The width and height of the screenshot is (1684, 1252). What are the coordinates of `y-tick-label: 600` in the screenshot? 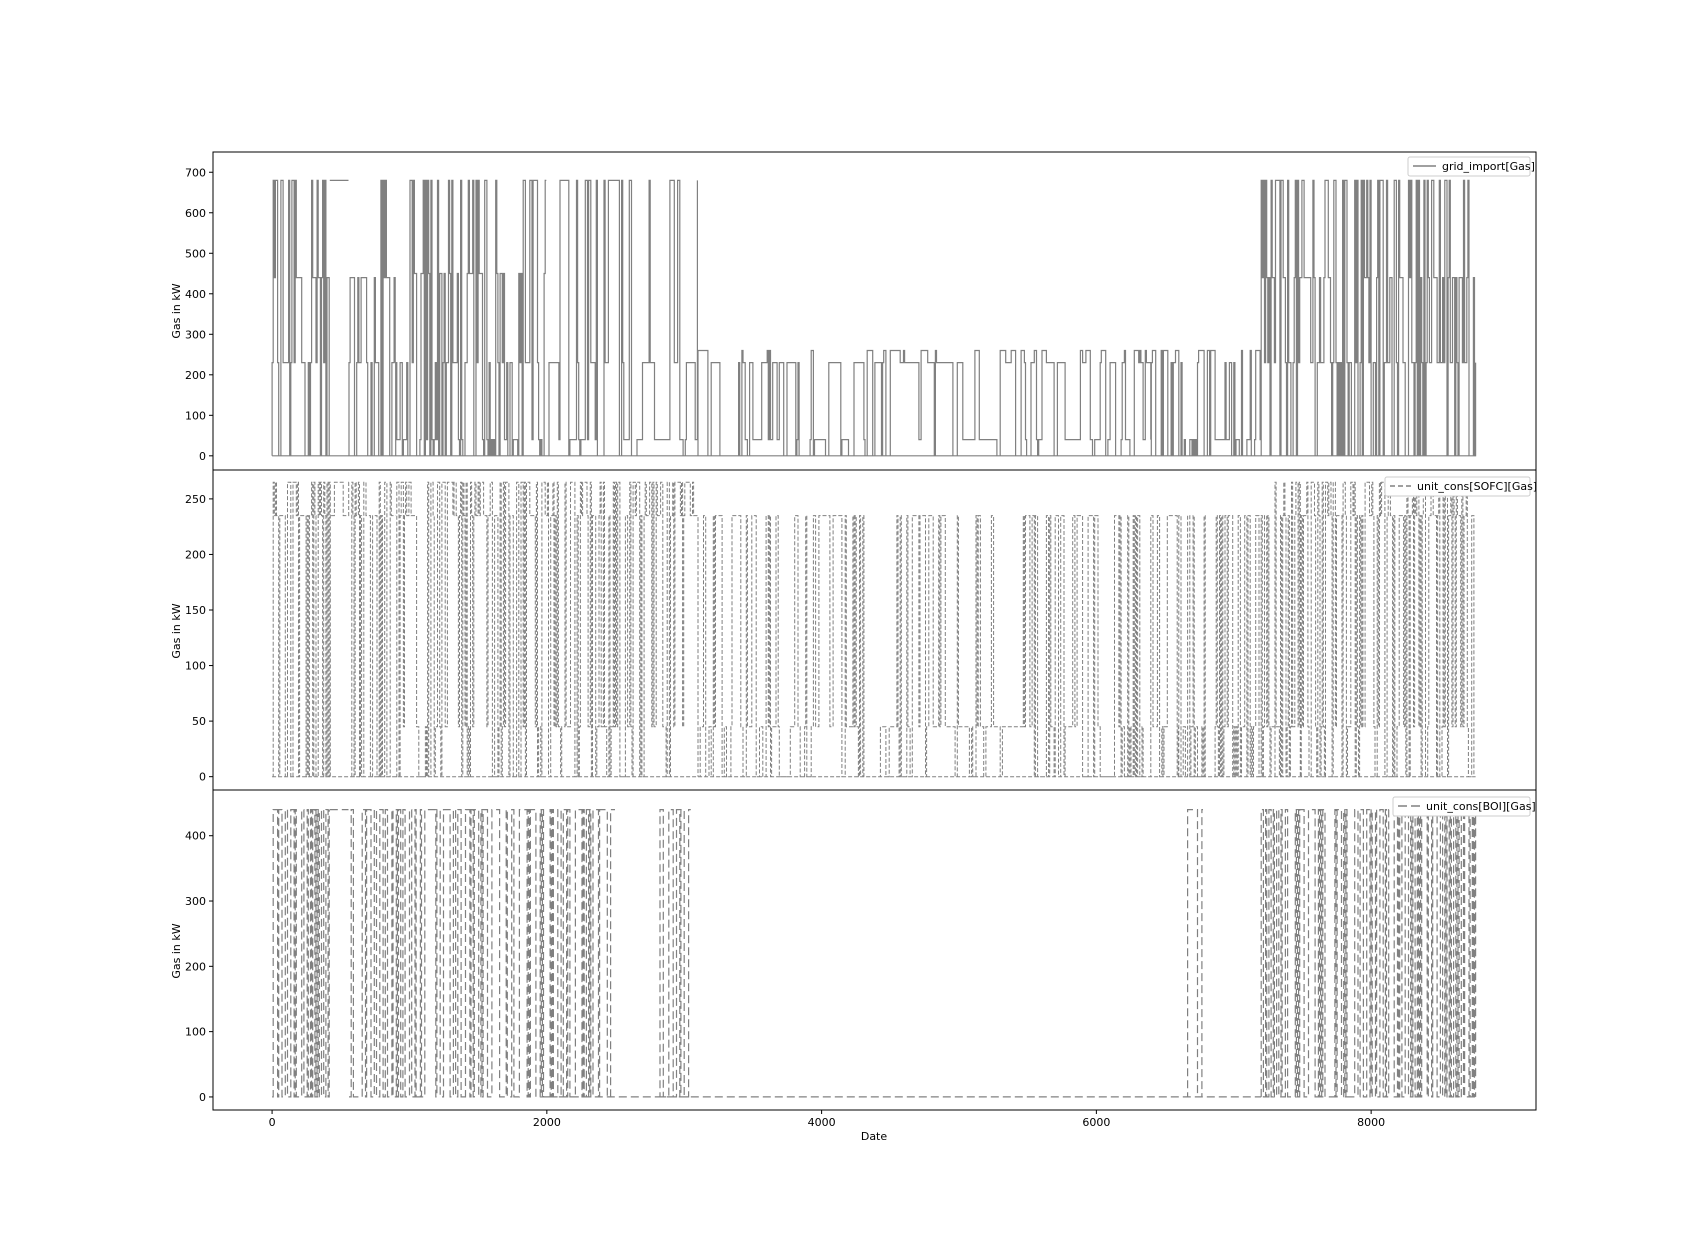 It's located at (195, 213).